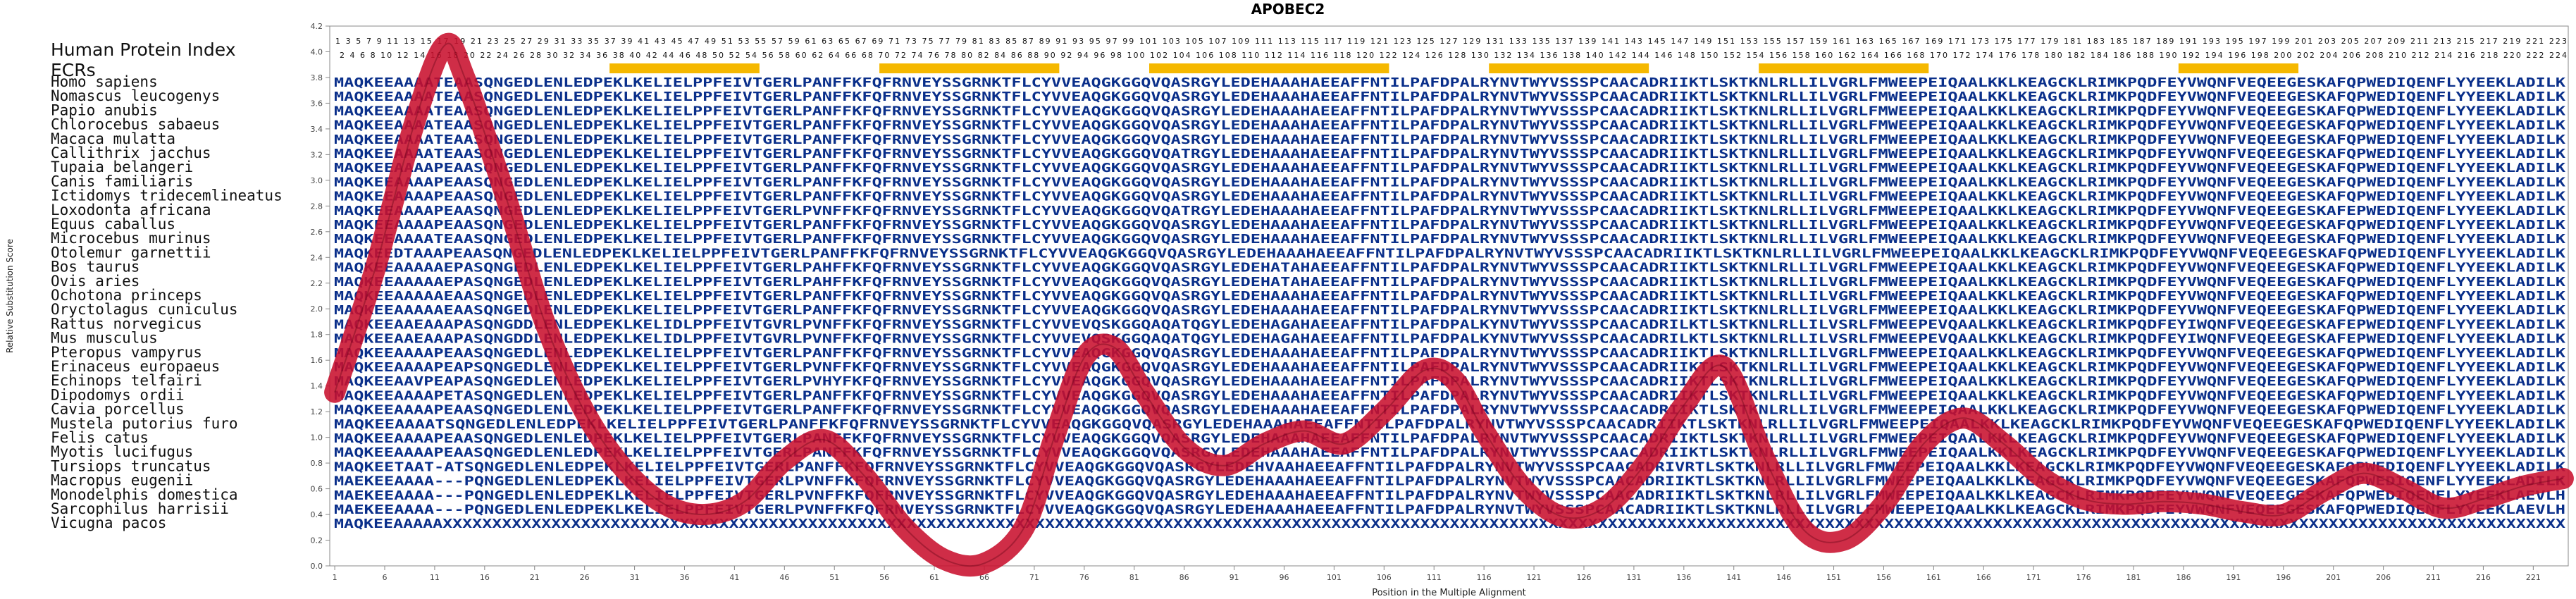  I want to click on species-name: Microcebus murinus, so click(131, 239).